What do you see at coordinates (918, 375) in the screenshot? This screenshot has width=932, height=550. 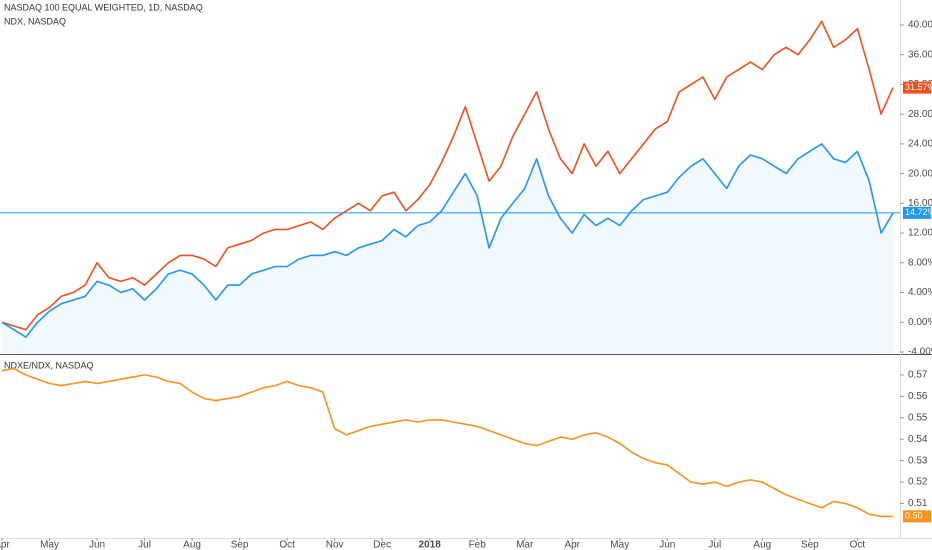 I see `y-tick-label: 0.57` at bounding box center [918, 375].